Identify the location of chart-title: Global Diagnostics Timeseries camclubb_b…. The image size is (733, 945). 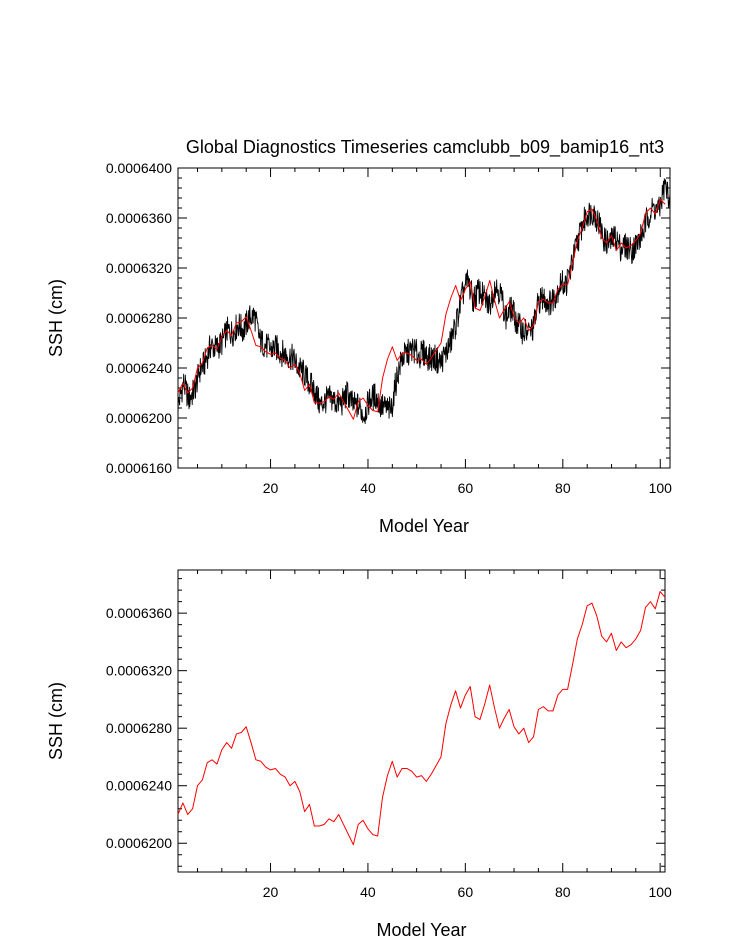
(425, 147).